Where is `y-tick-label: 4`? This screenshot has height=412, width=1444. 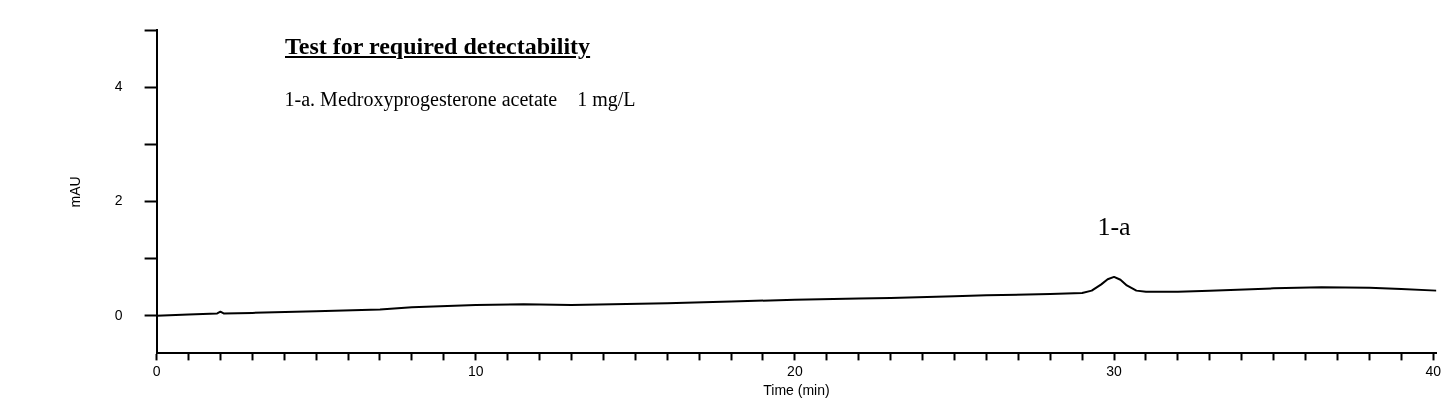
y-tick-label: 4 is located at coordinates (118, 86).